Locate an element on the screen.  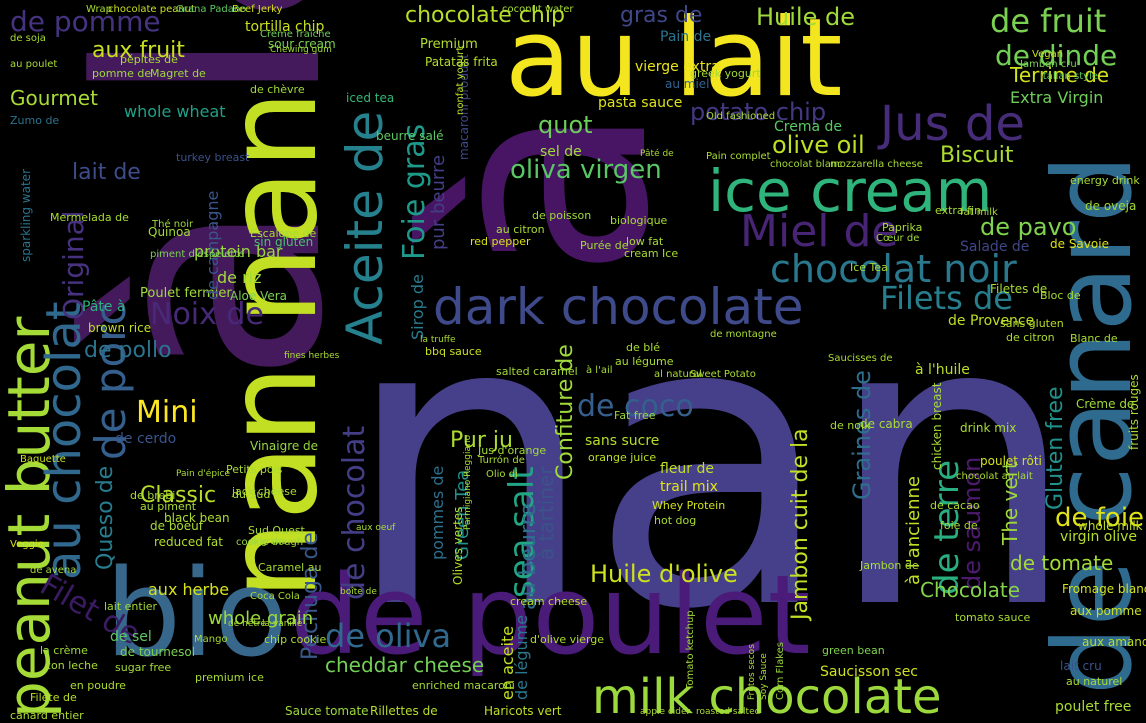
word-de-boeuf: de boeuf is located at coordinates (176, 526).